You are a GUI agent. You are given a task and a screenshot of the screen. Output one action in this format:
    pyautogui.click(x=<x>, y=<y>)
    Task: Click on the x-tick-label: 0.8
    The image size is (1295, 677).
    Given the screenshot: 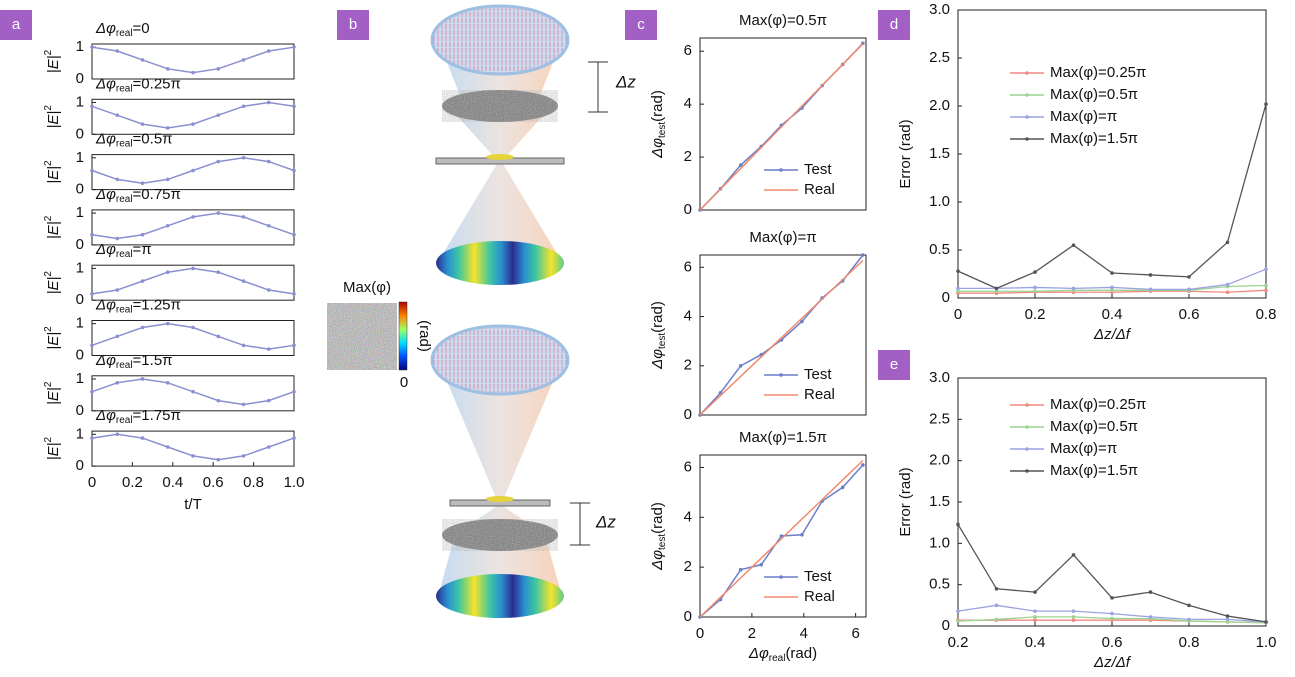 What is the action you would take?
    pyautogui.click(x=253, y=482)
    